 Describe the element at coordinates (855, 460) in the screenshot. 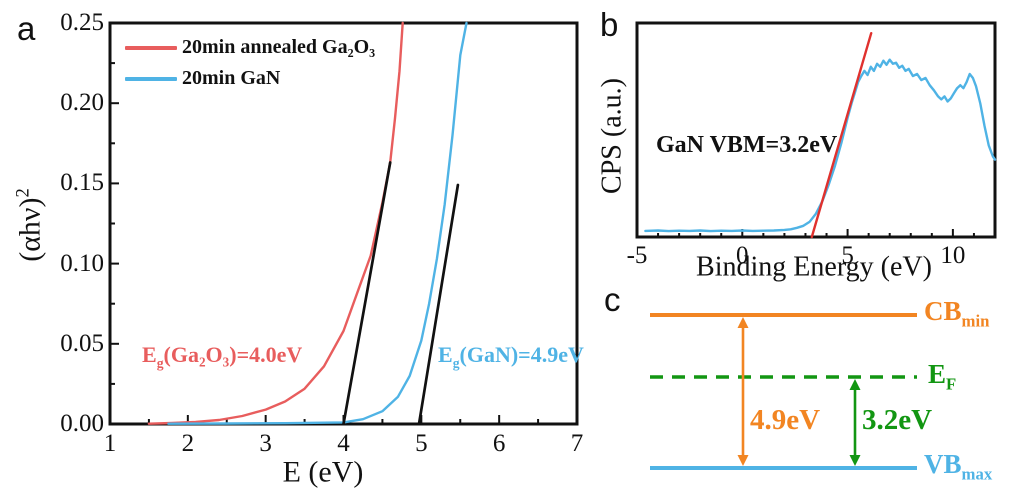

I see `c-fermi-arrow-down-head` at that location.